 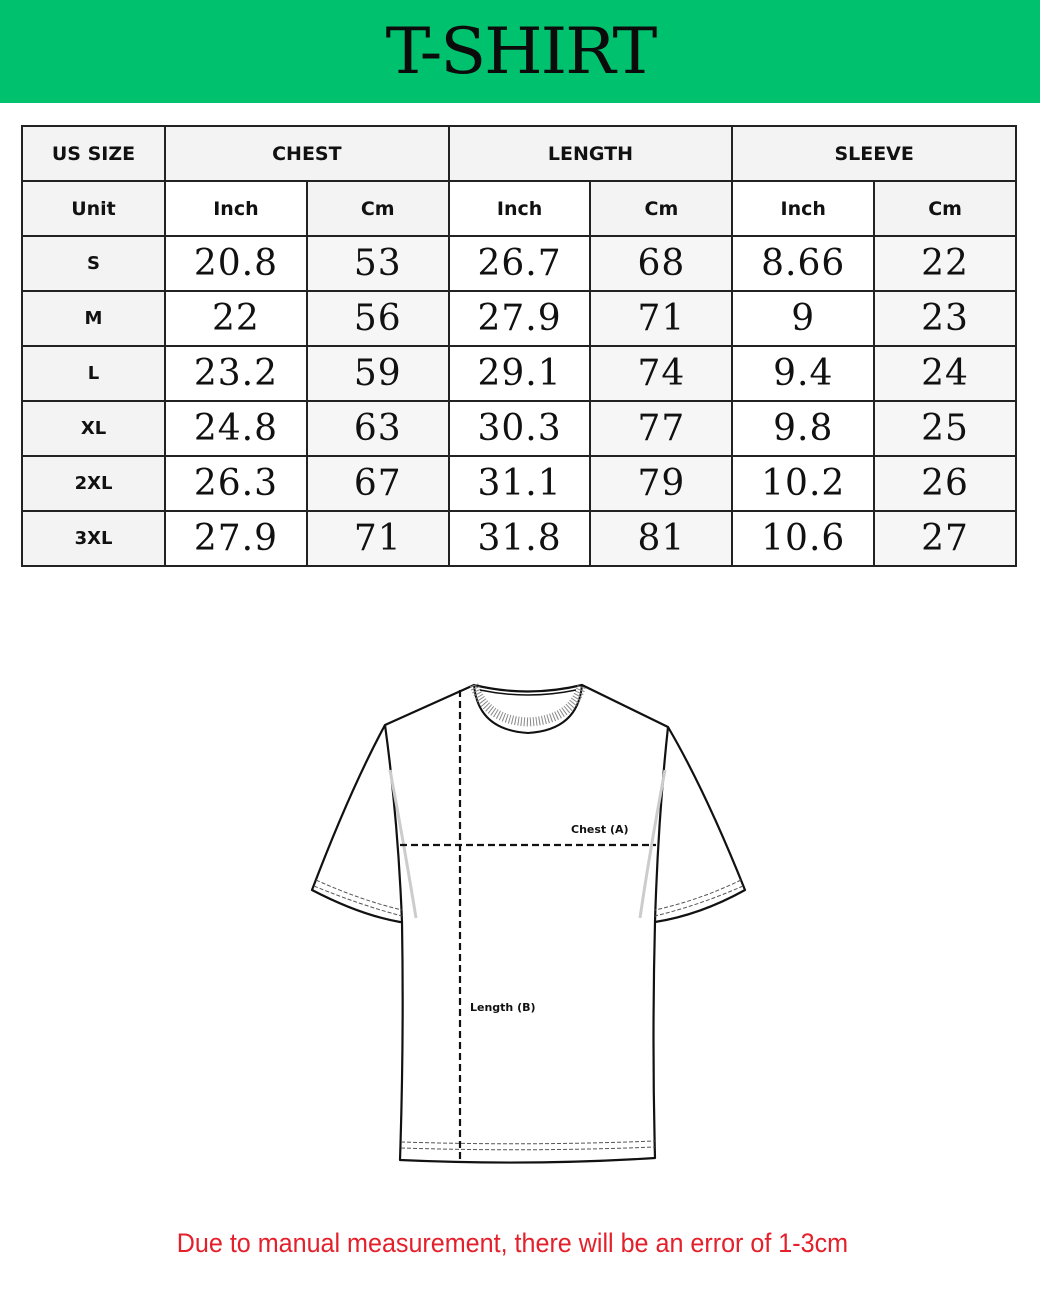 I want to click on size-cell: L, so click(x=93, y=373).